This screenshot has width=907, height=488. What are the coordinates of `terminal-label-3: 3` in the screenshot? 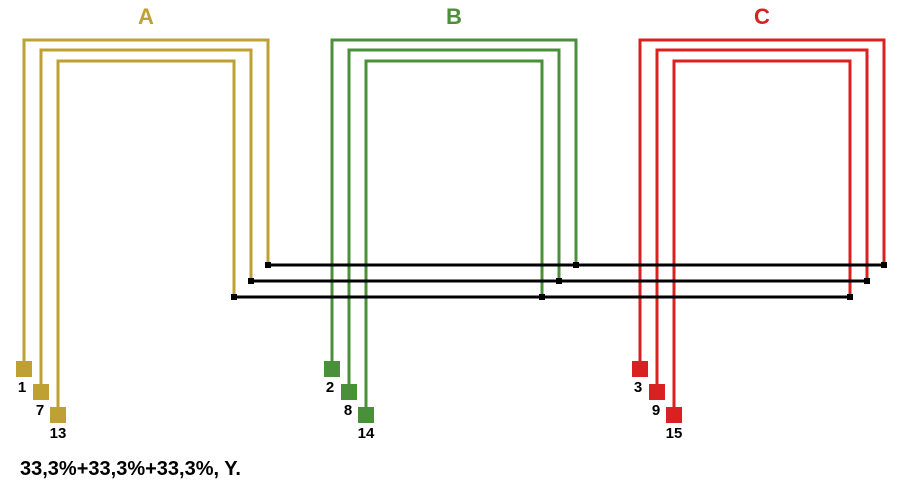 It's located at (638, 387).